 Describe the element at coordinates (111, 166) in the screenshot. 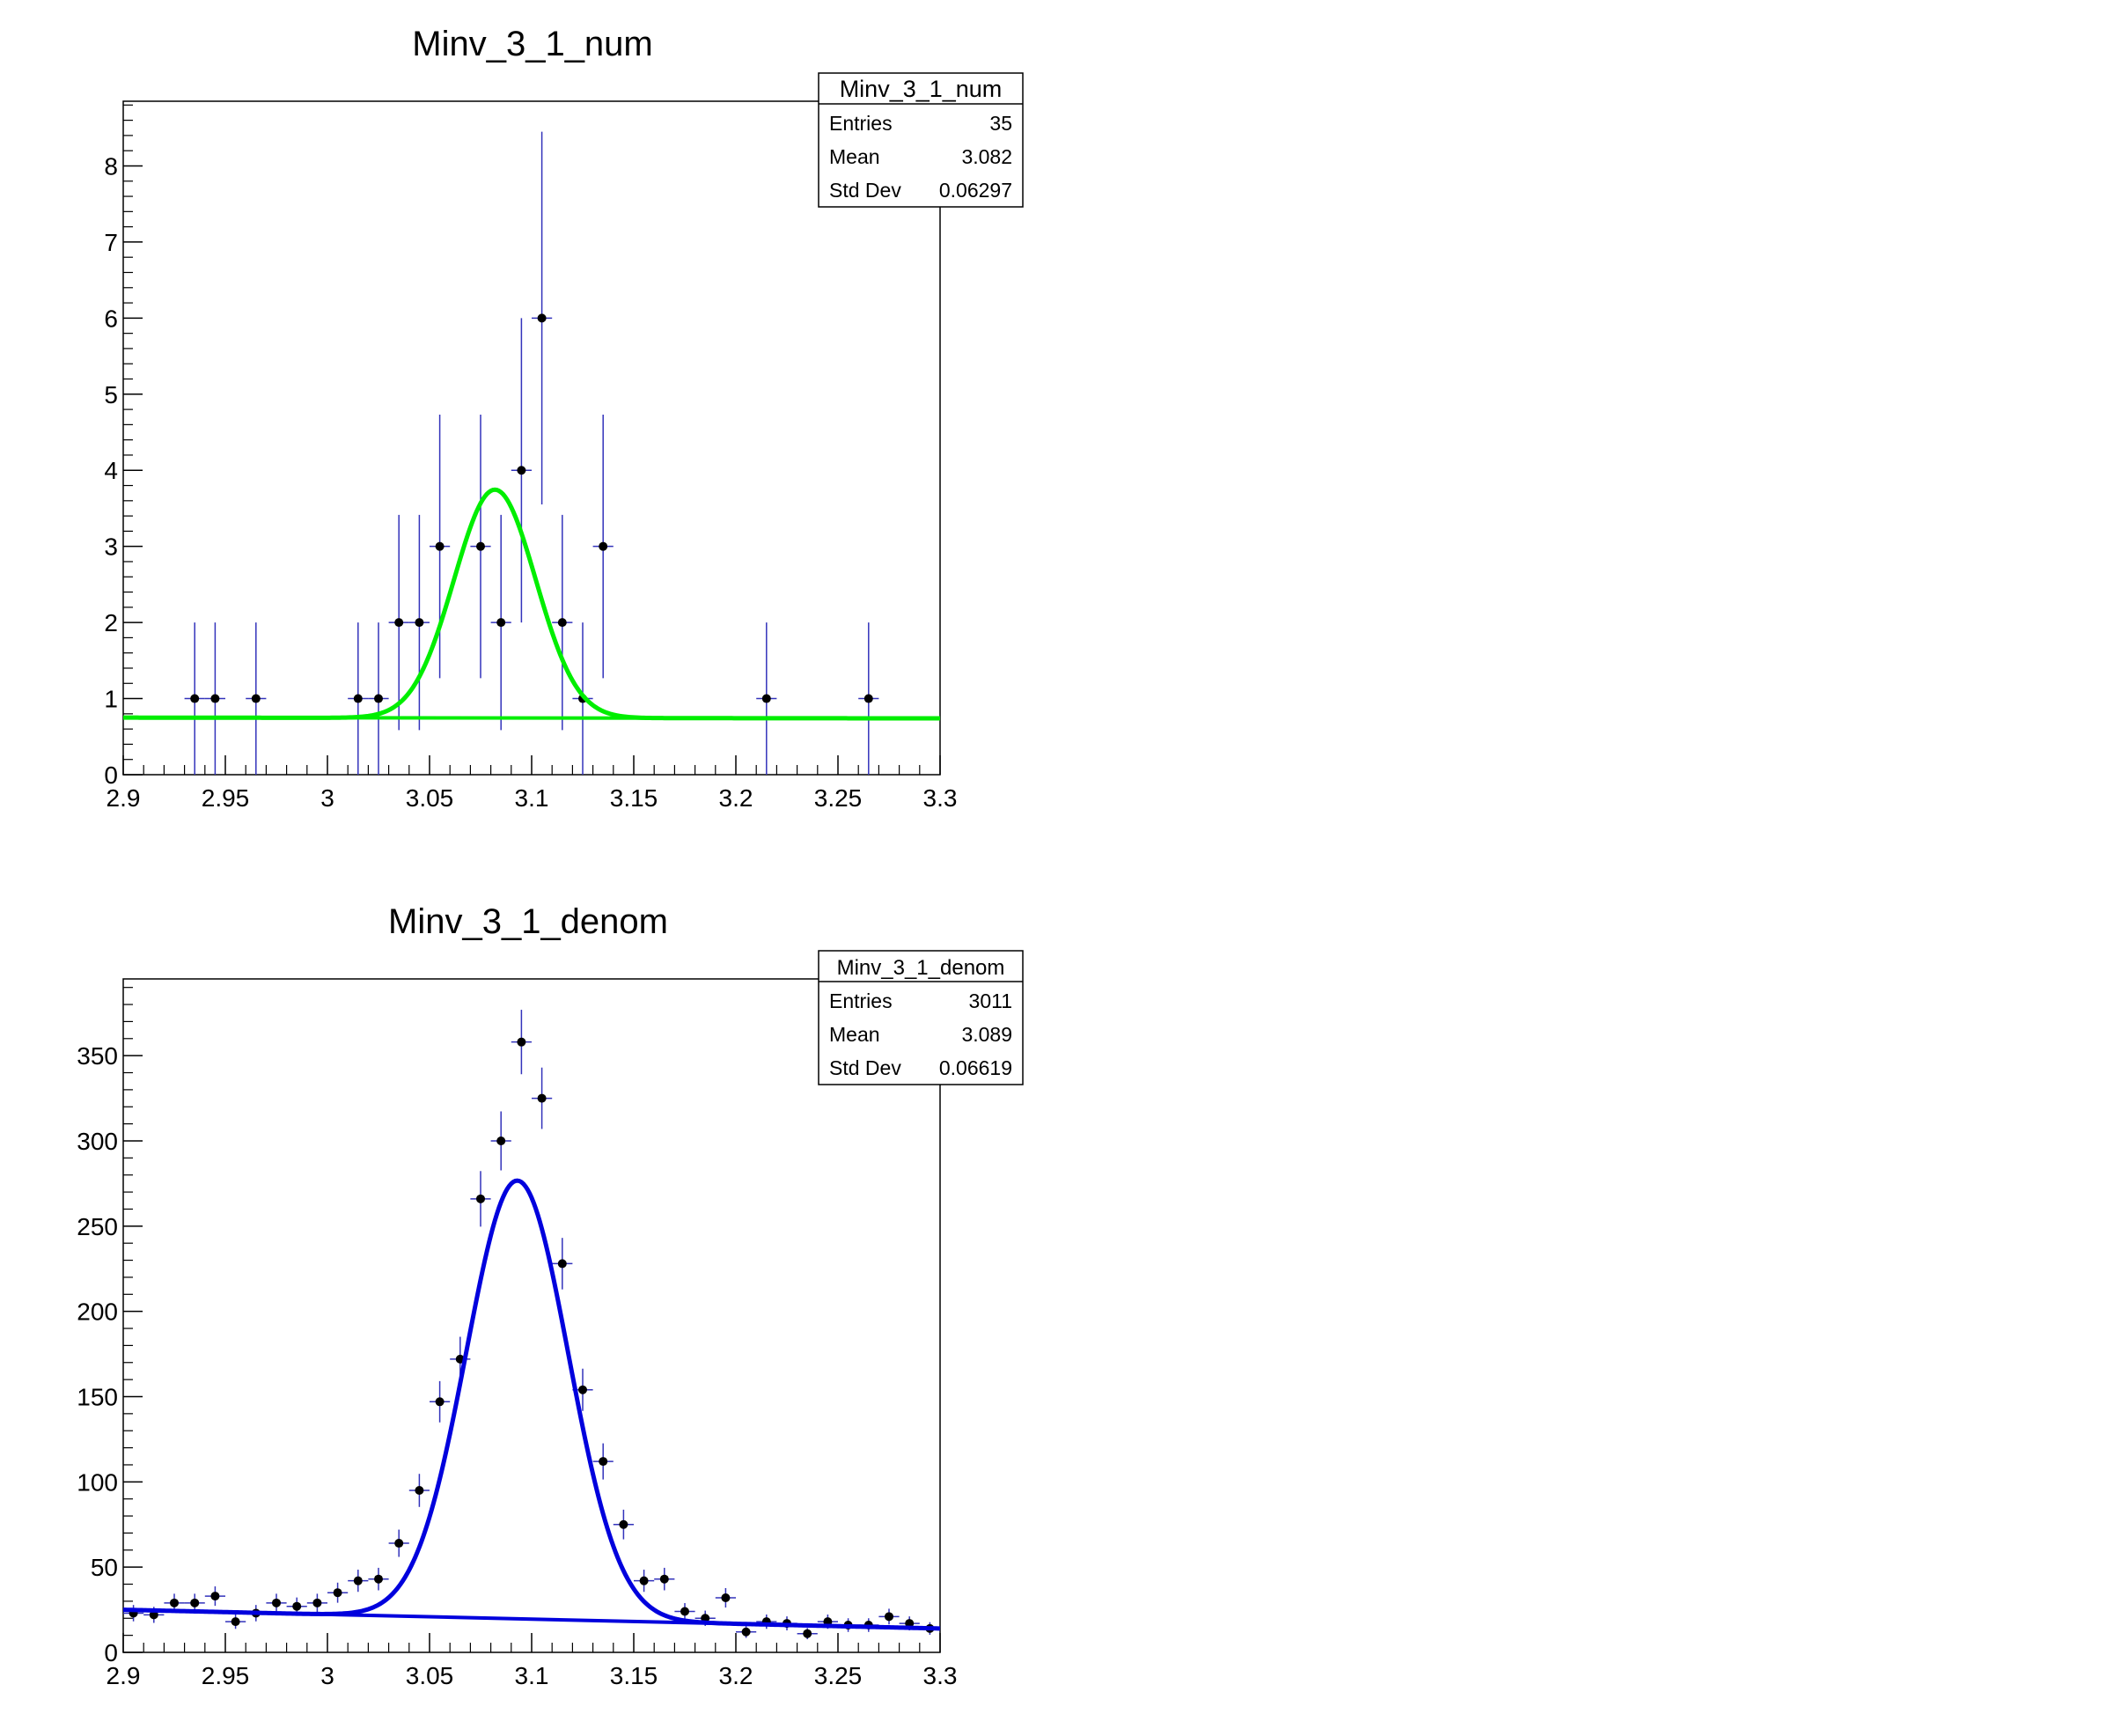

I see `y-tick-label: 8` at that location.